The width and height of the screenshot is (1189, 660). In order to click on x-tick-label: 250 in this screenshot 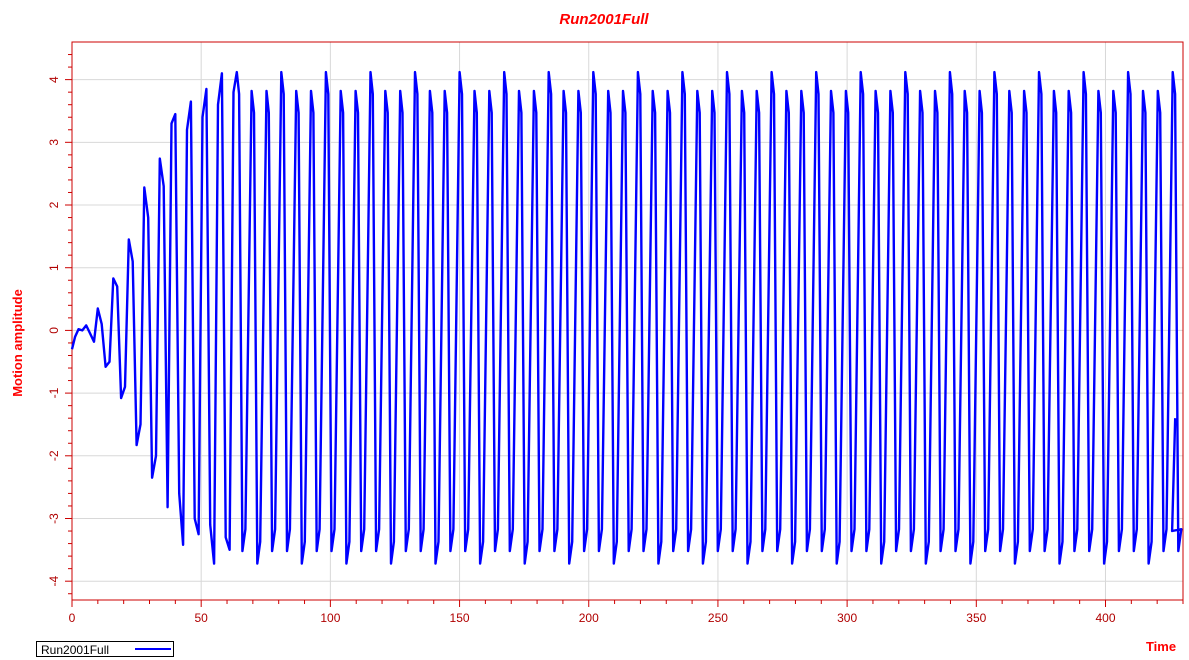, I will do `click(718, 618)`.